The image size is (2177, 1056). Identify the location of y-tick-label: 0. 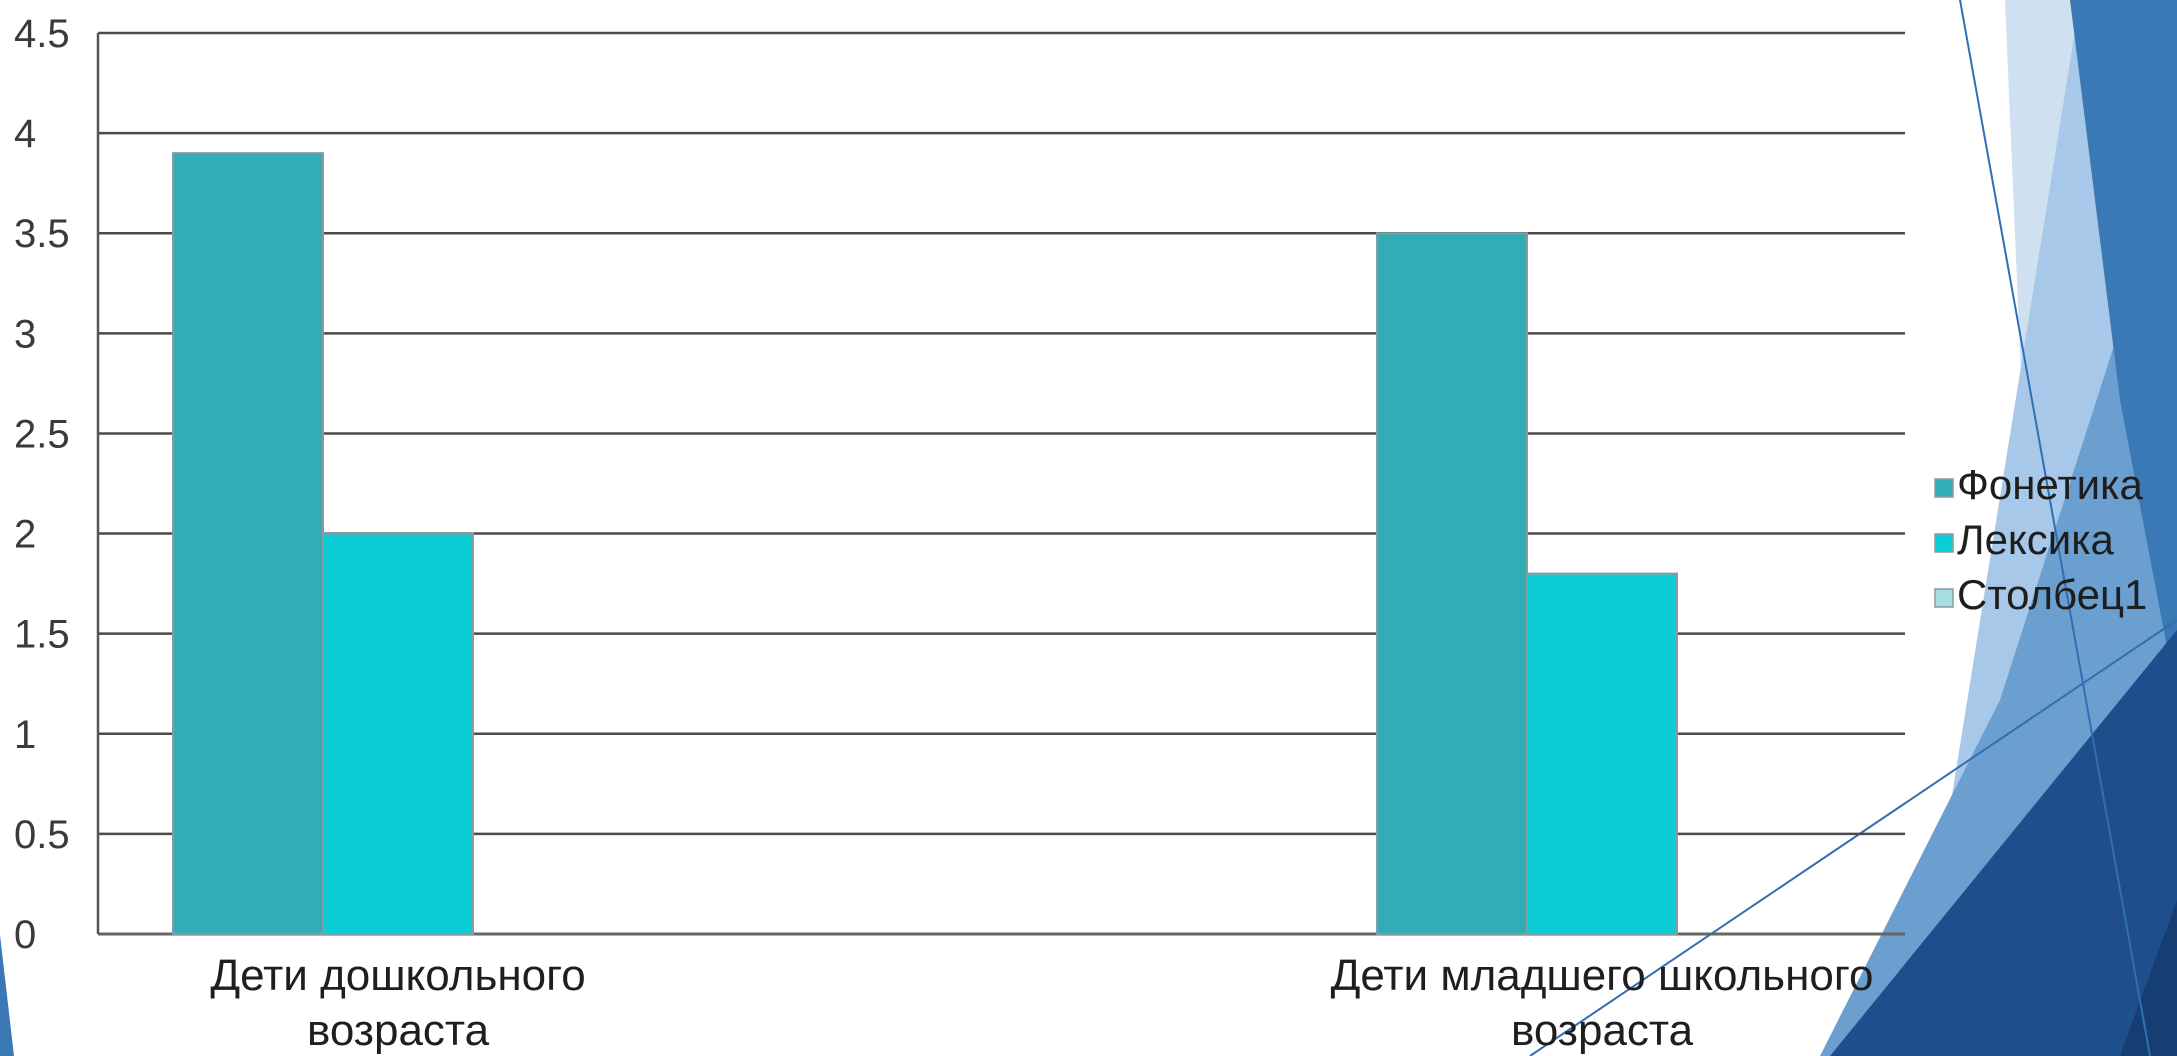
(25, 935).